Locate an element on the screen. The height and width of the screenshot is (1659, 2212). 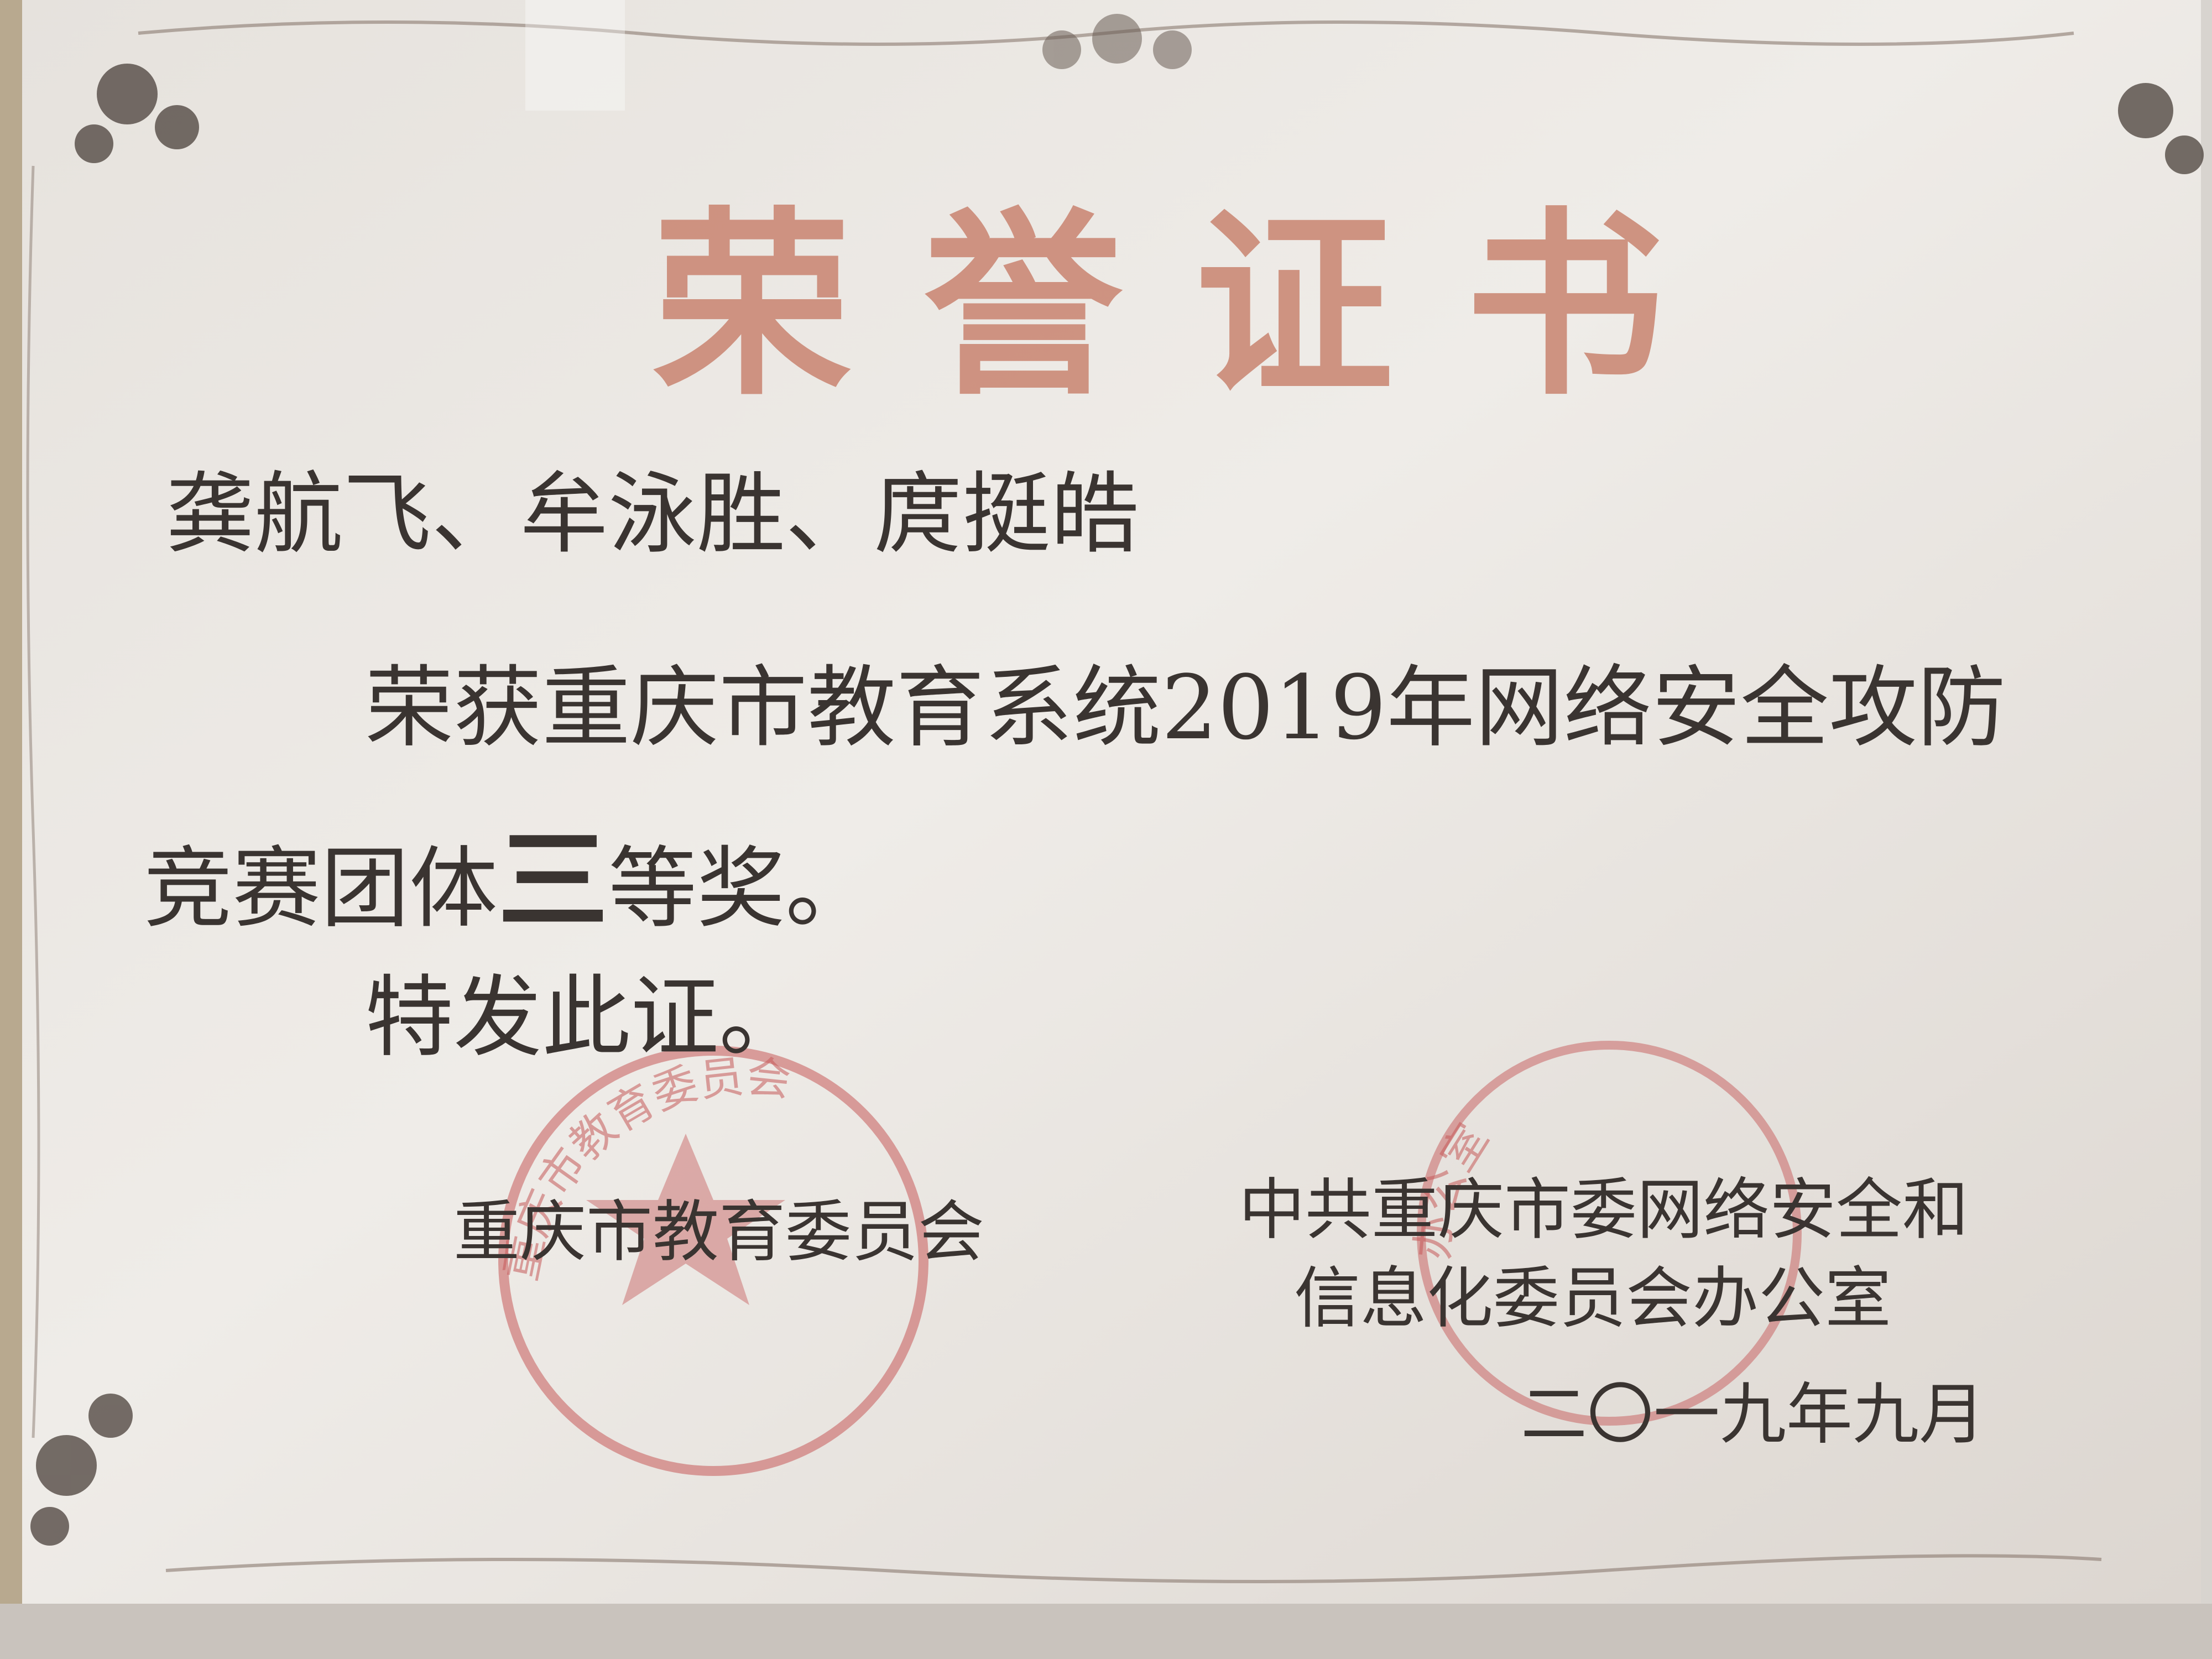
award-text-line2: 竞赛团体三等奖。 is located at coordinates (509, 871).